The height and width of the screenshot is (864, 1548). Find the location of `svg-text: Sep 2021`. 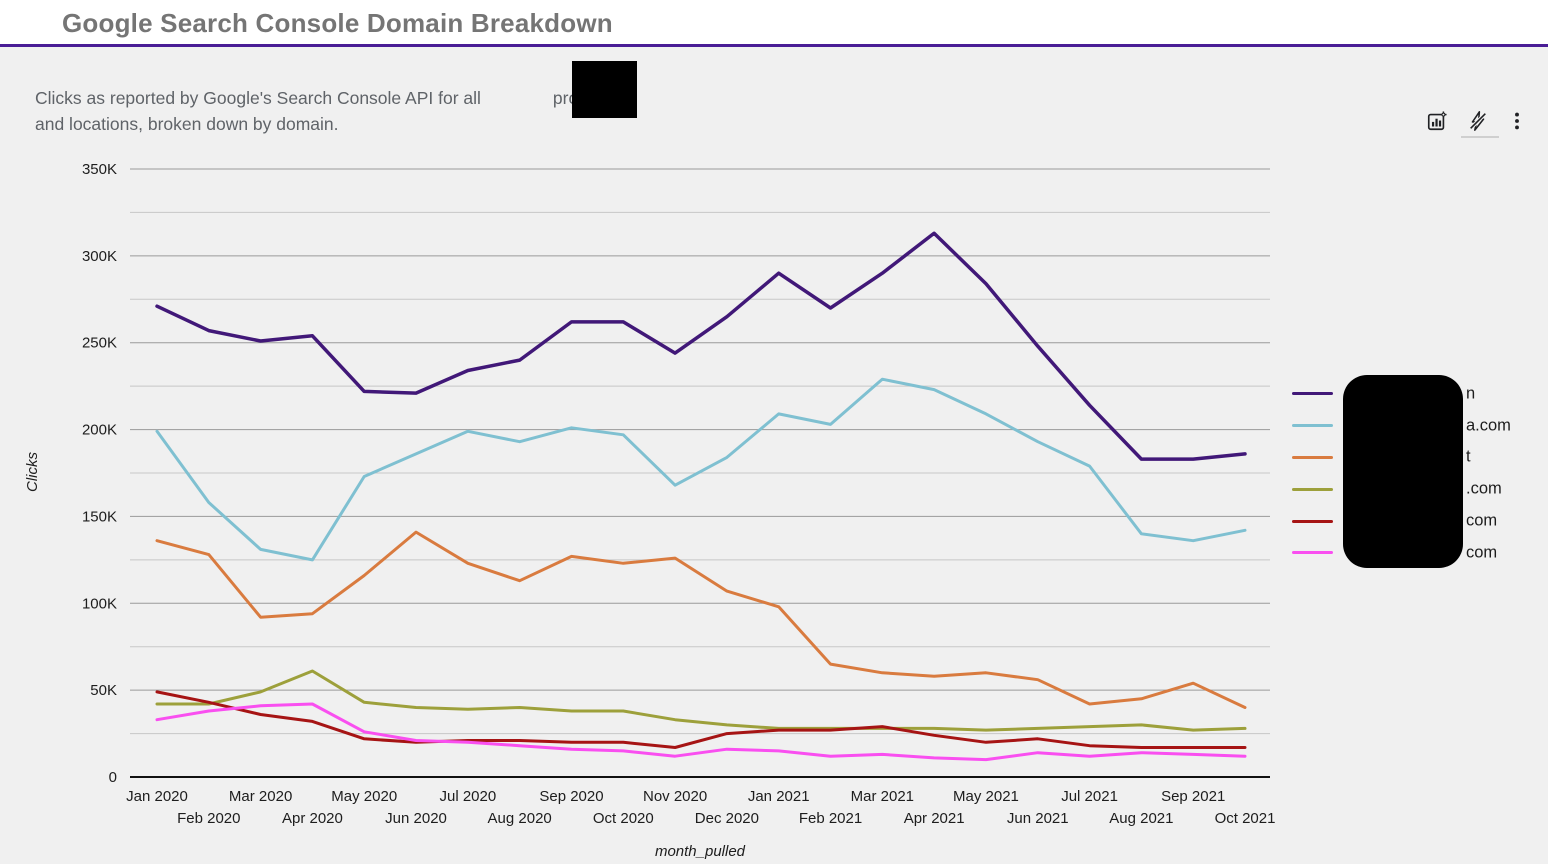

svg-text: Sep 2021 is located at coordinates (1193, 796).